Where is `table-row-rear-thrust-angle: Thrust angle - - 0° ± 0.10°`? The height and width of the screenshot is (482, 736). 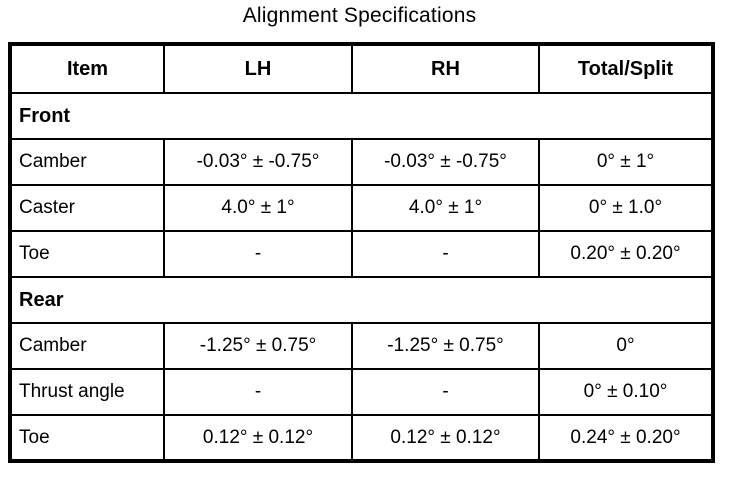 table-row-rear-thrust-angle: Thrust angle - - 0° ± 0.10° is located at coordinates (361, 392).